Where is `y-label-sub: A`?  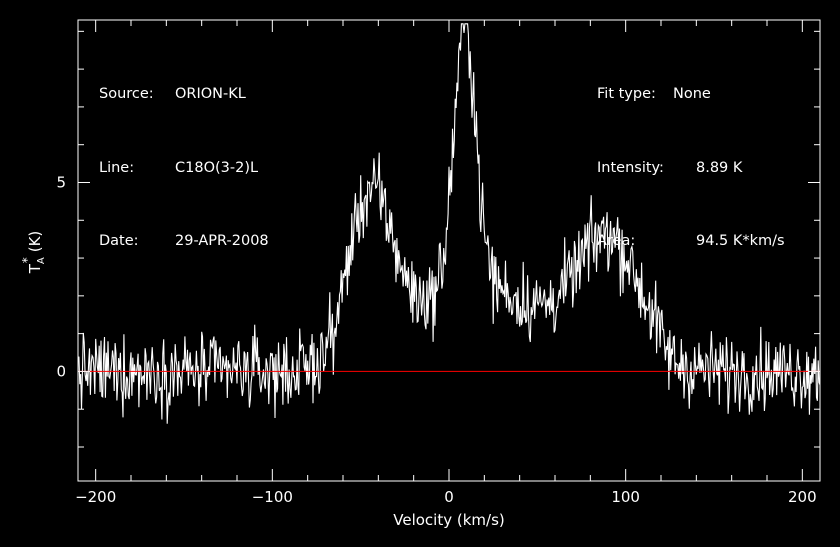 y-label-sub: A is located at coordinates (41, 260).